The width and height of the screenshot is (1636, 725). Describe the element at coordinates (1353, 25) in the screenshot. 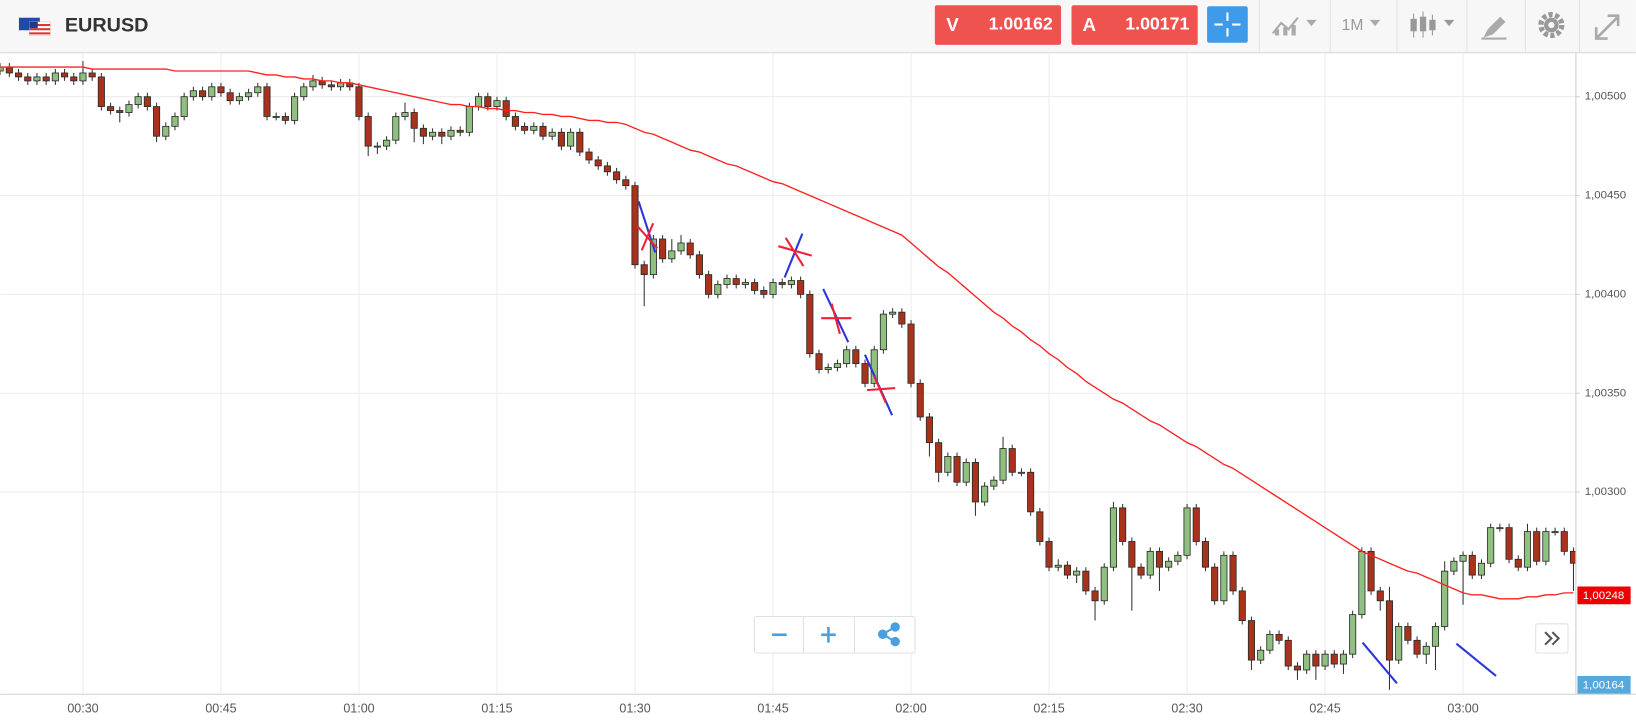

I see `timeframe-label: 1M` at that location.